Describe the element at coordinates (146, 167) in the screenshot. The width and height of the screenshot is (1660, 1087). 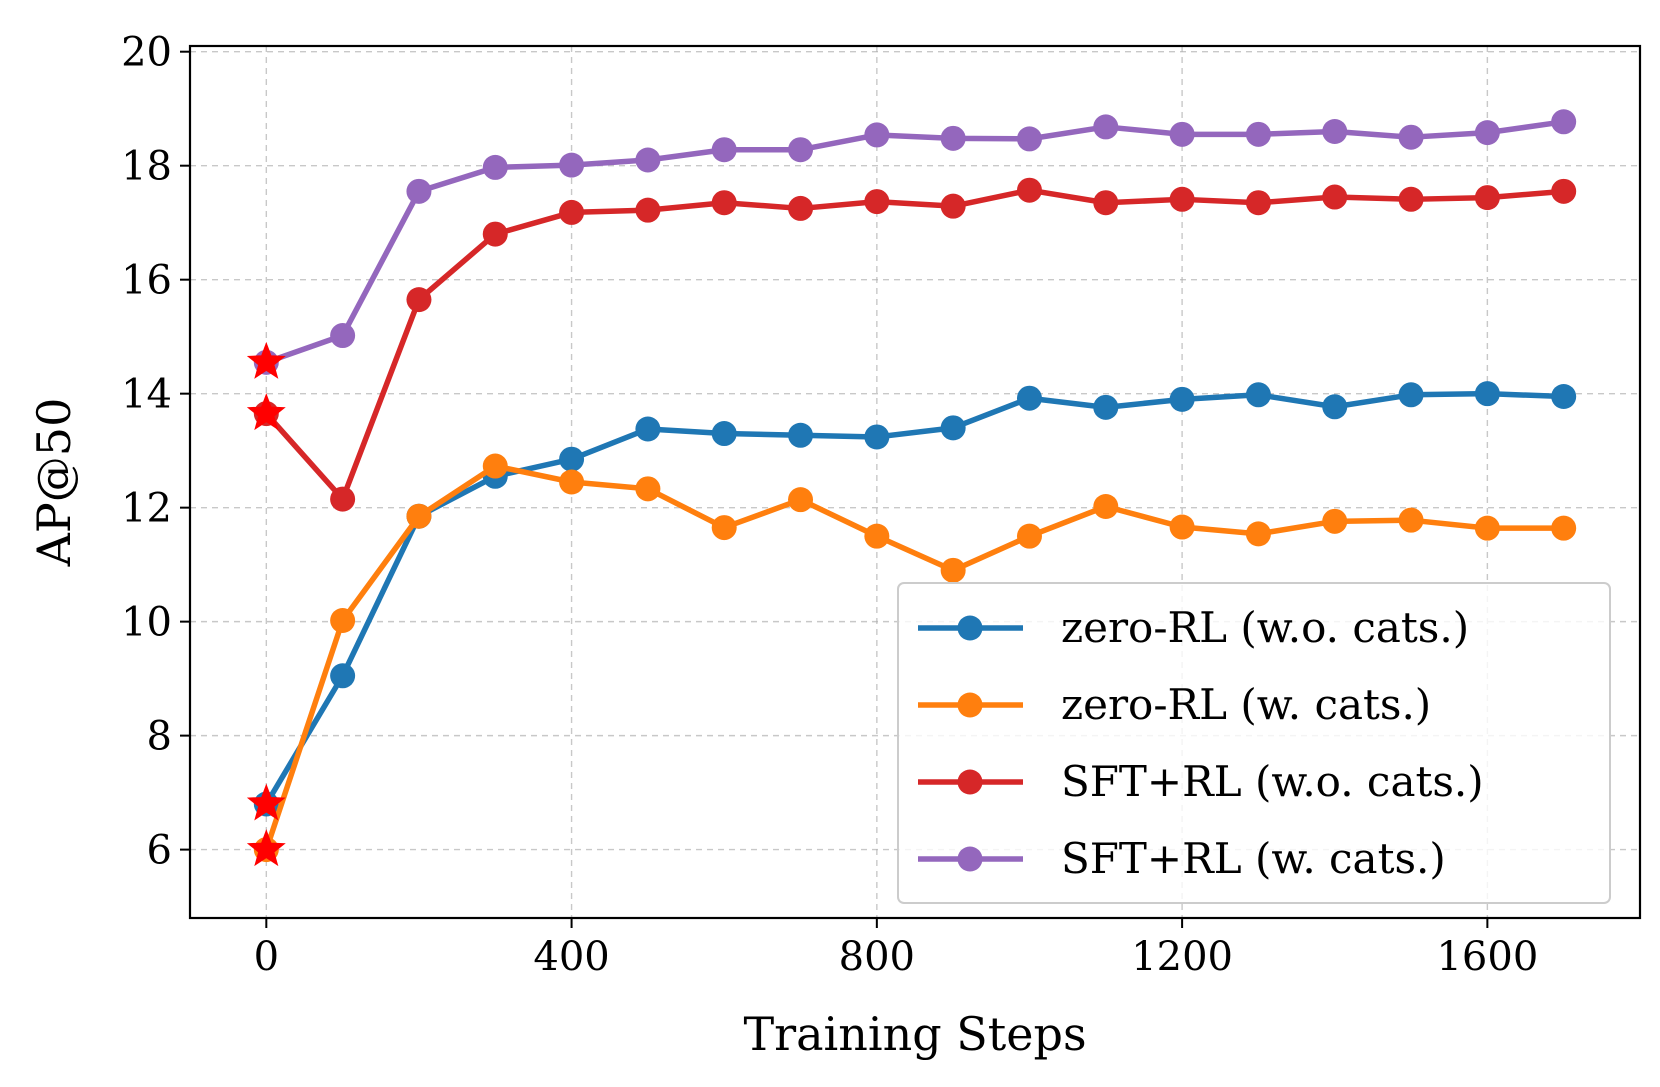
I see `y-tick-label: 18` at that location.